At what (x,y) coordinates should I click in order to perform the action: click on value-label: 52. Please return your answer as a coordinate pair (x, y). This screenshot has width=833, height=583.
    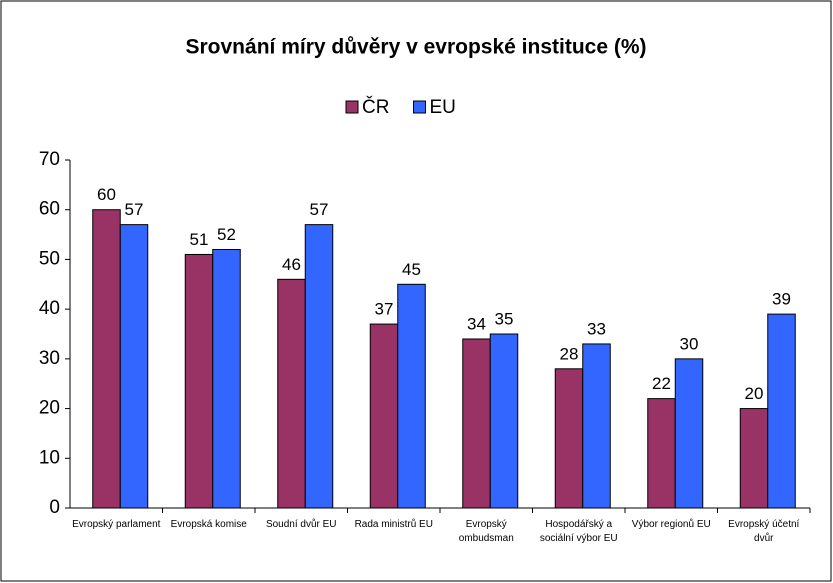
    Looking at the image, I should click on (226, 234).